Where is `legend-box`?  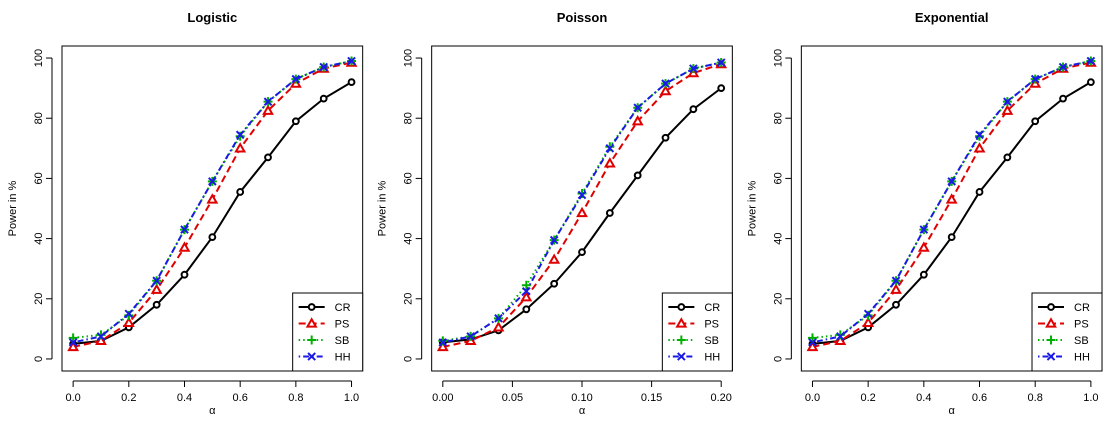 legend-box is located at coordinates (328, 332).